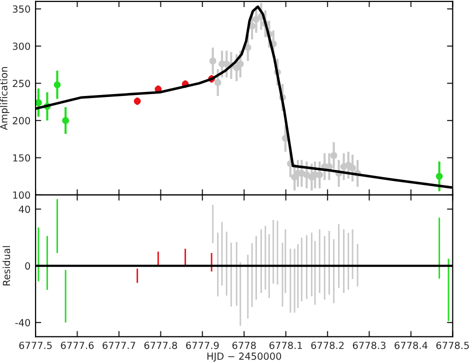  I want to click on x-tick-label: 6778.2, so click(327, 346).